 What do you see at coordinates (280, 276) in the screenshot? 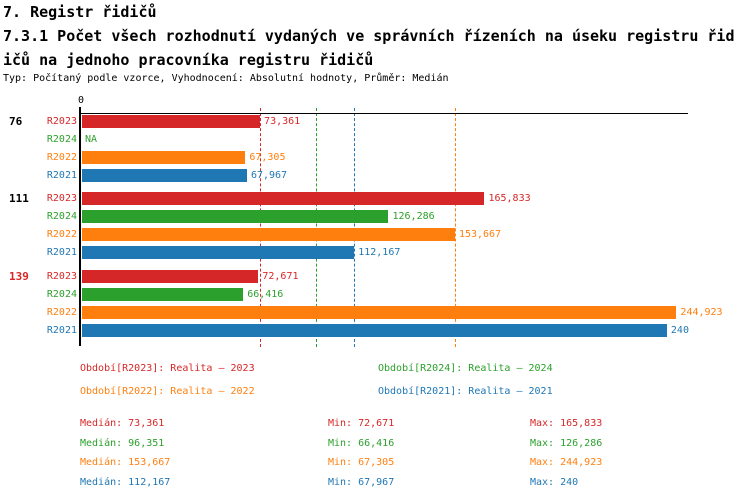
I see `bar-value-label: 72,671` at bounding box center [280, 276].